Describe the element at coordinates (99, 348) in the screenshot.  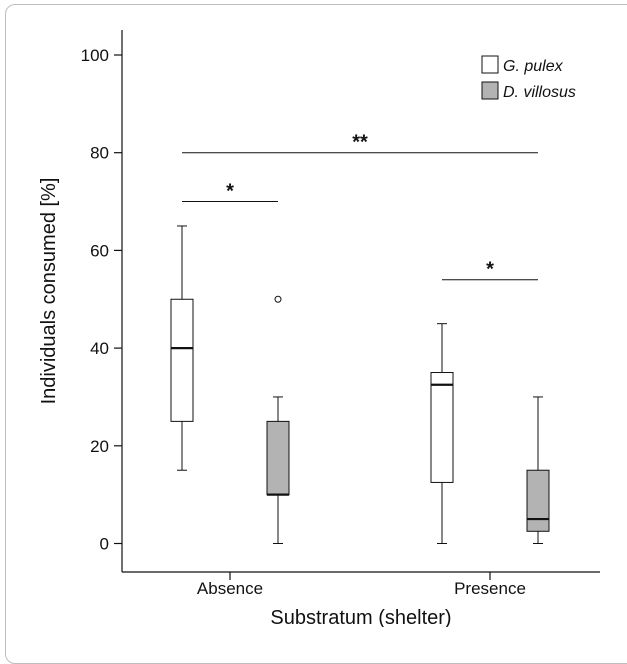
I see `y-tick-label: 40` at that location.